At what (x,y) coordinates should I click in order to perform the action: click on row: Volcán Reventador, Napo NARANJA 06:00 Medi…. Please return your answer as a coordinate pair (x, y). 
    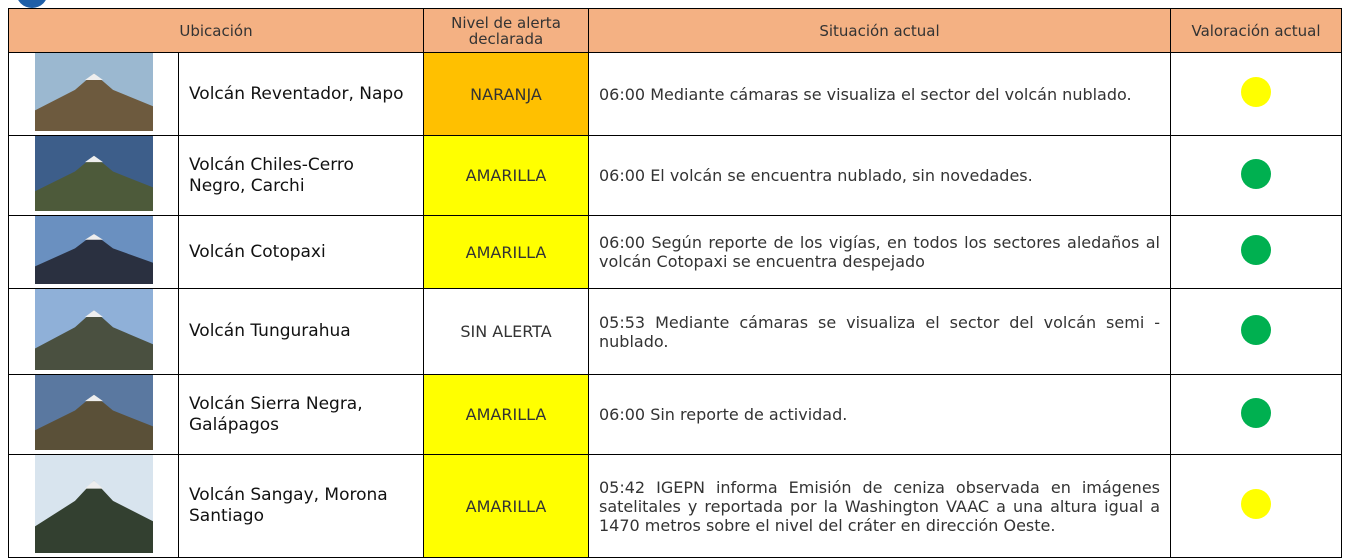
    Looking at the image, I should click on (675, 94).